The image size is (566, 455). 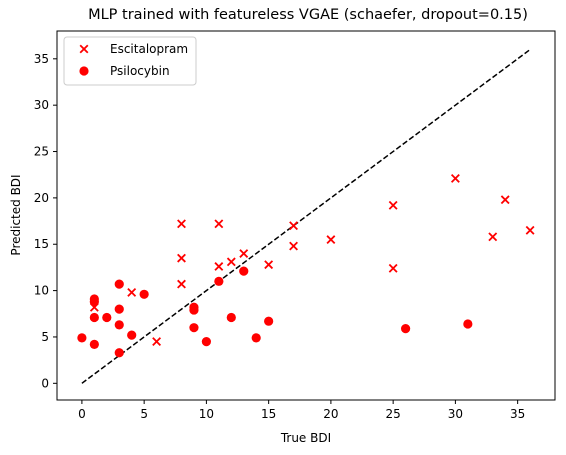 What do you see at coordinates (268, 414) in the screenshot?
I see `x-tick-label: 15` at bounding box center [268, 414].